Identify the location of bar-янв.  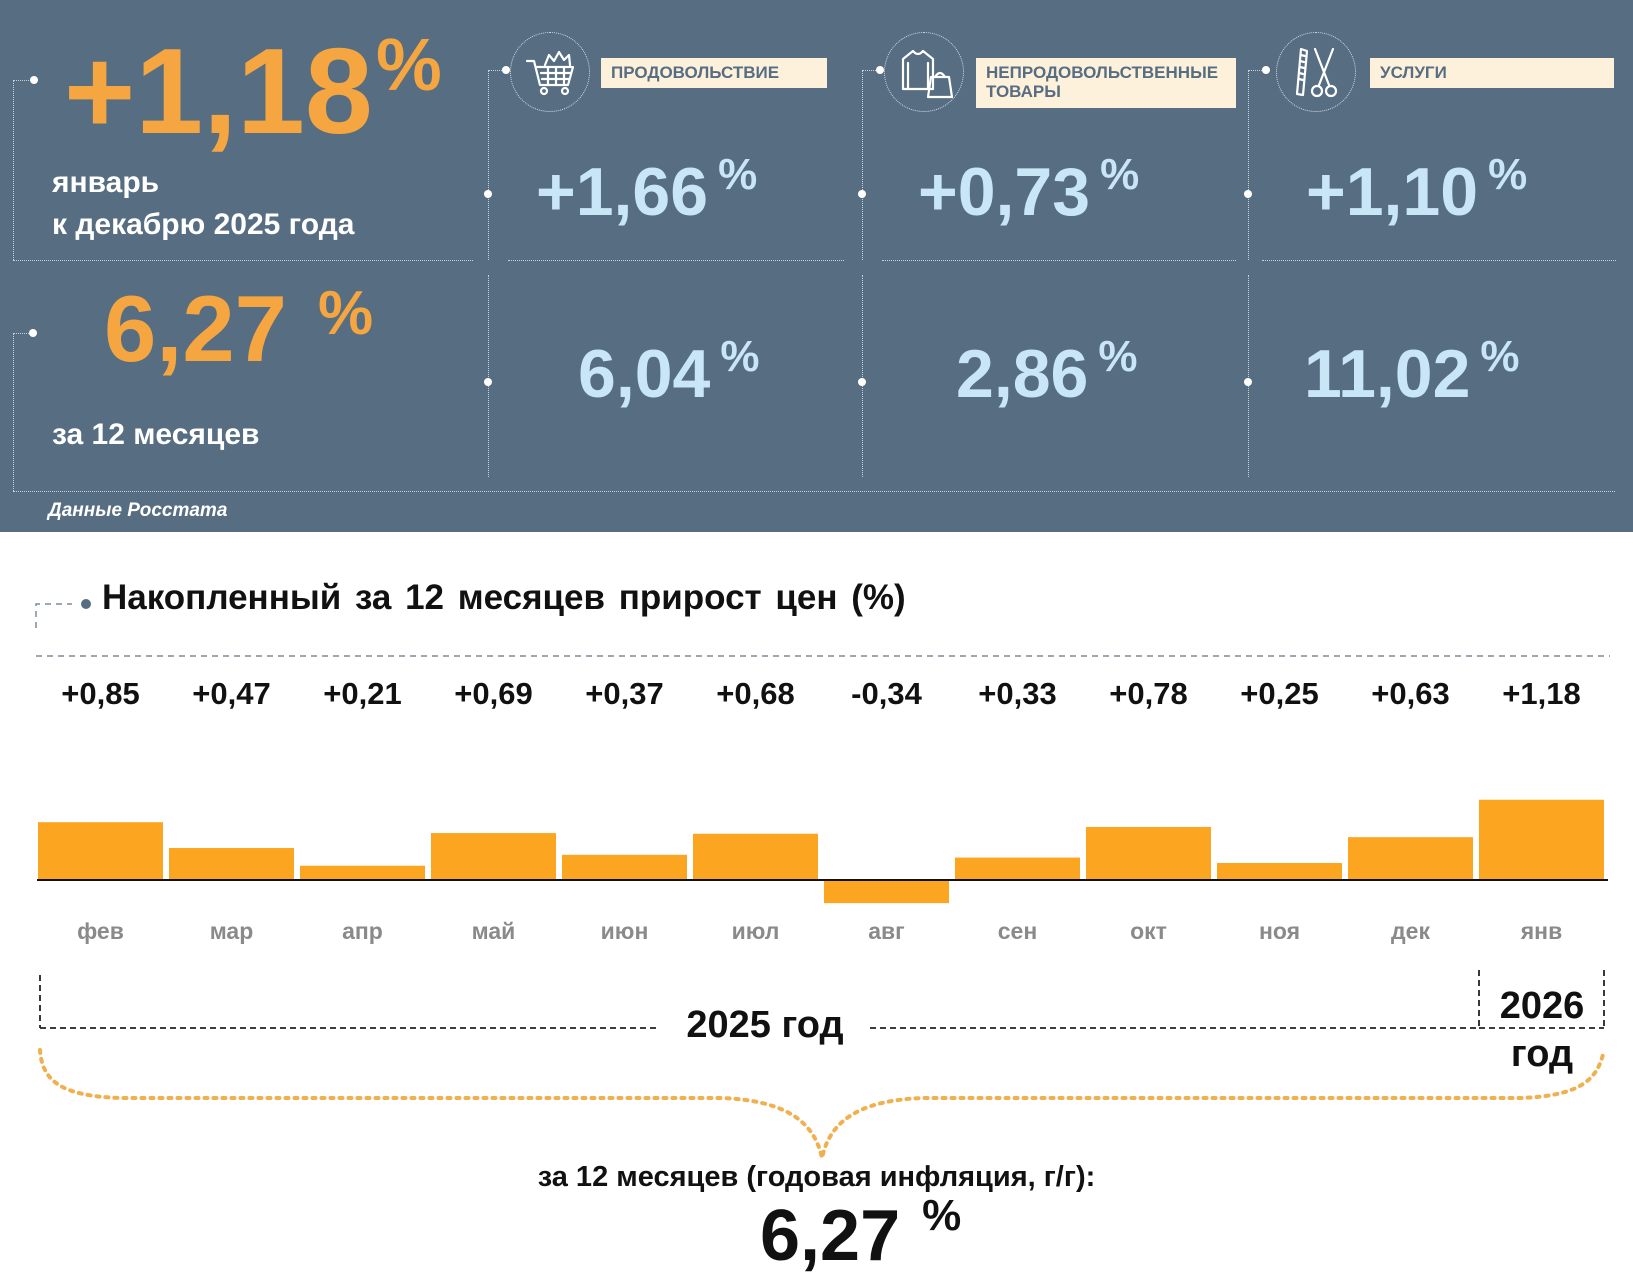
(1541, 839).